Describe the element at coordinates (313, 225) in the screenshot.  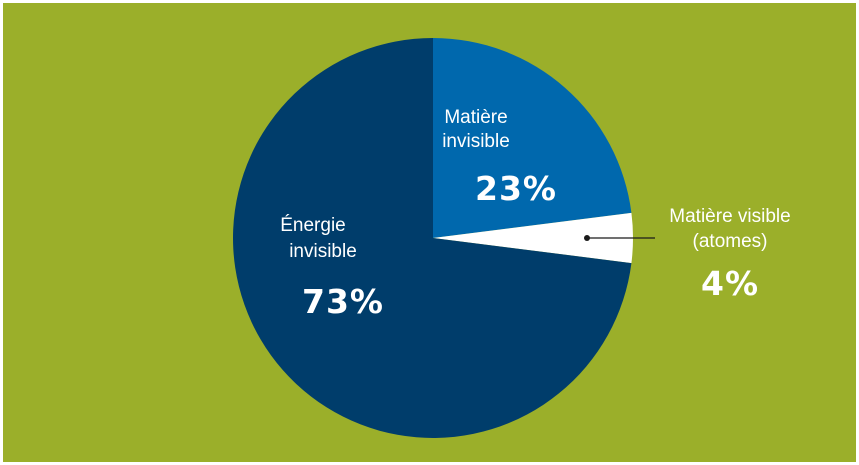
I see `slice-label-line: Énergie` at that location.